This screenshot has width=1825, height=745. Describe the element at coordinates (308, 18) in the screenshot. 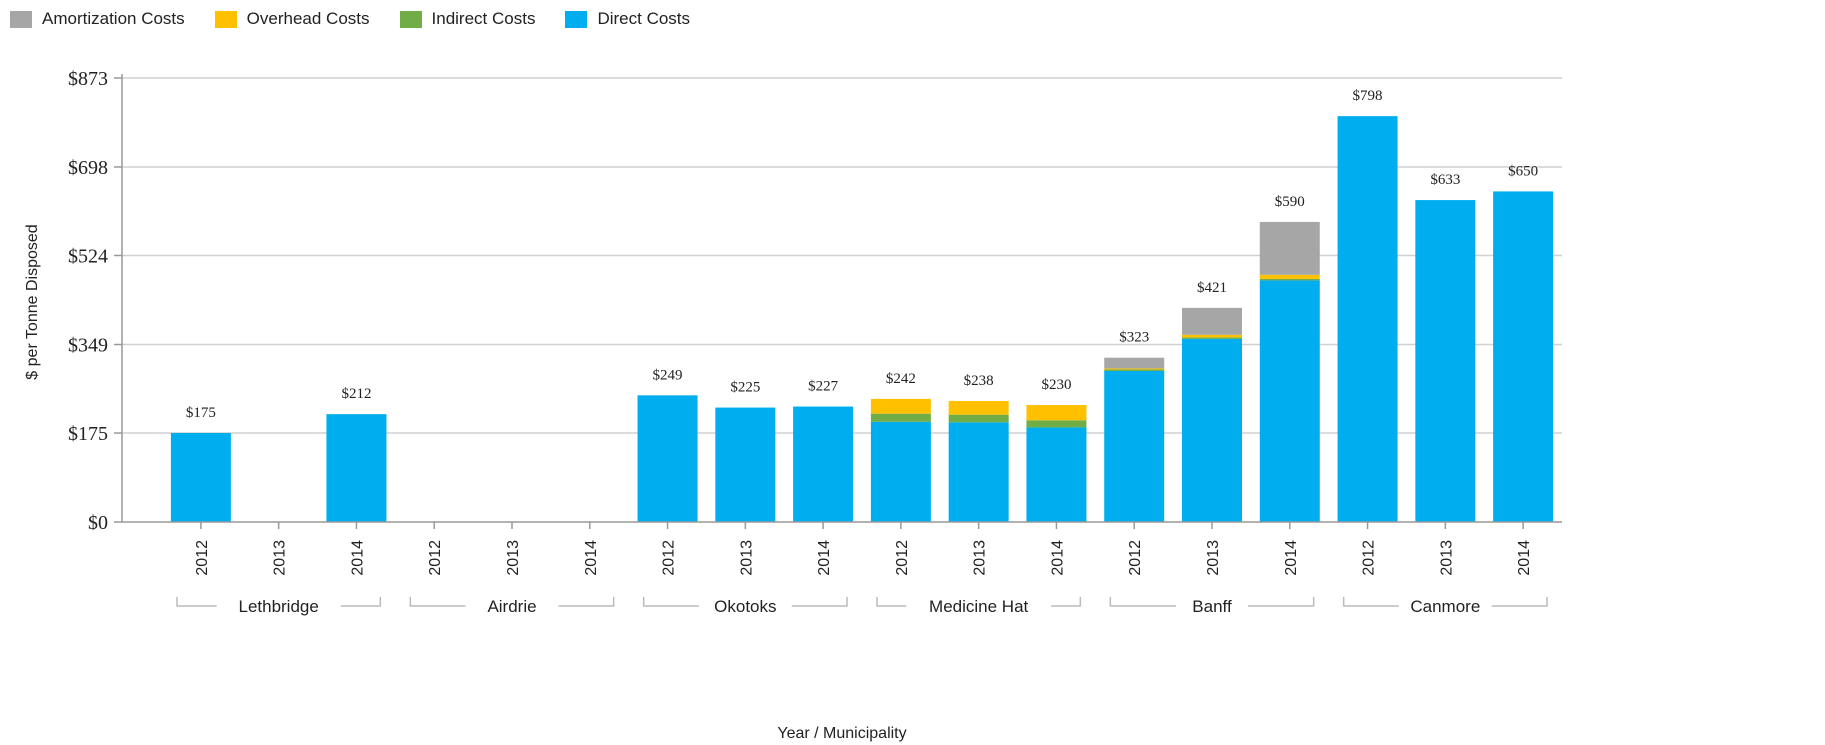

I see `legend-label-overhead: Overhead Costs` at that location.